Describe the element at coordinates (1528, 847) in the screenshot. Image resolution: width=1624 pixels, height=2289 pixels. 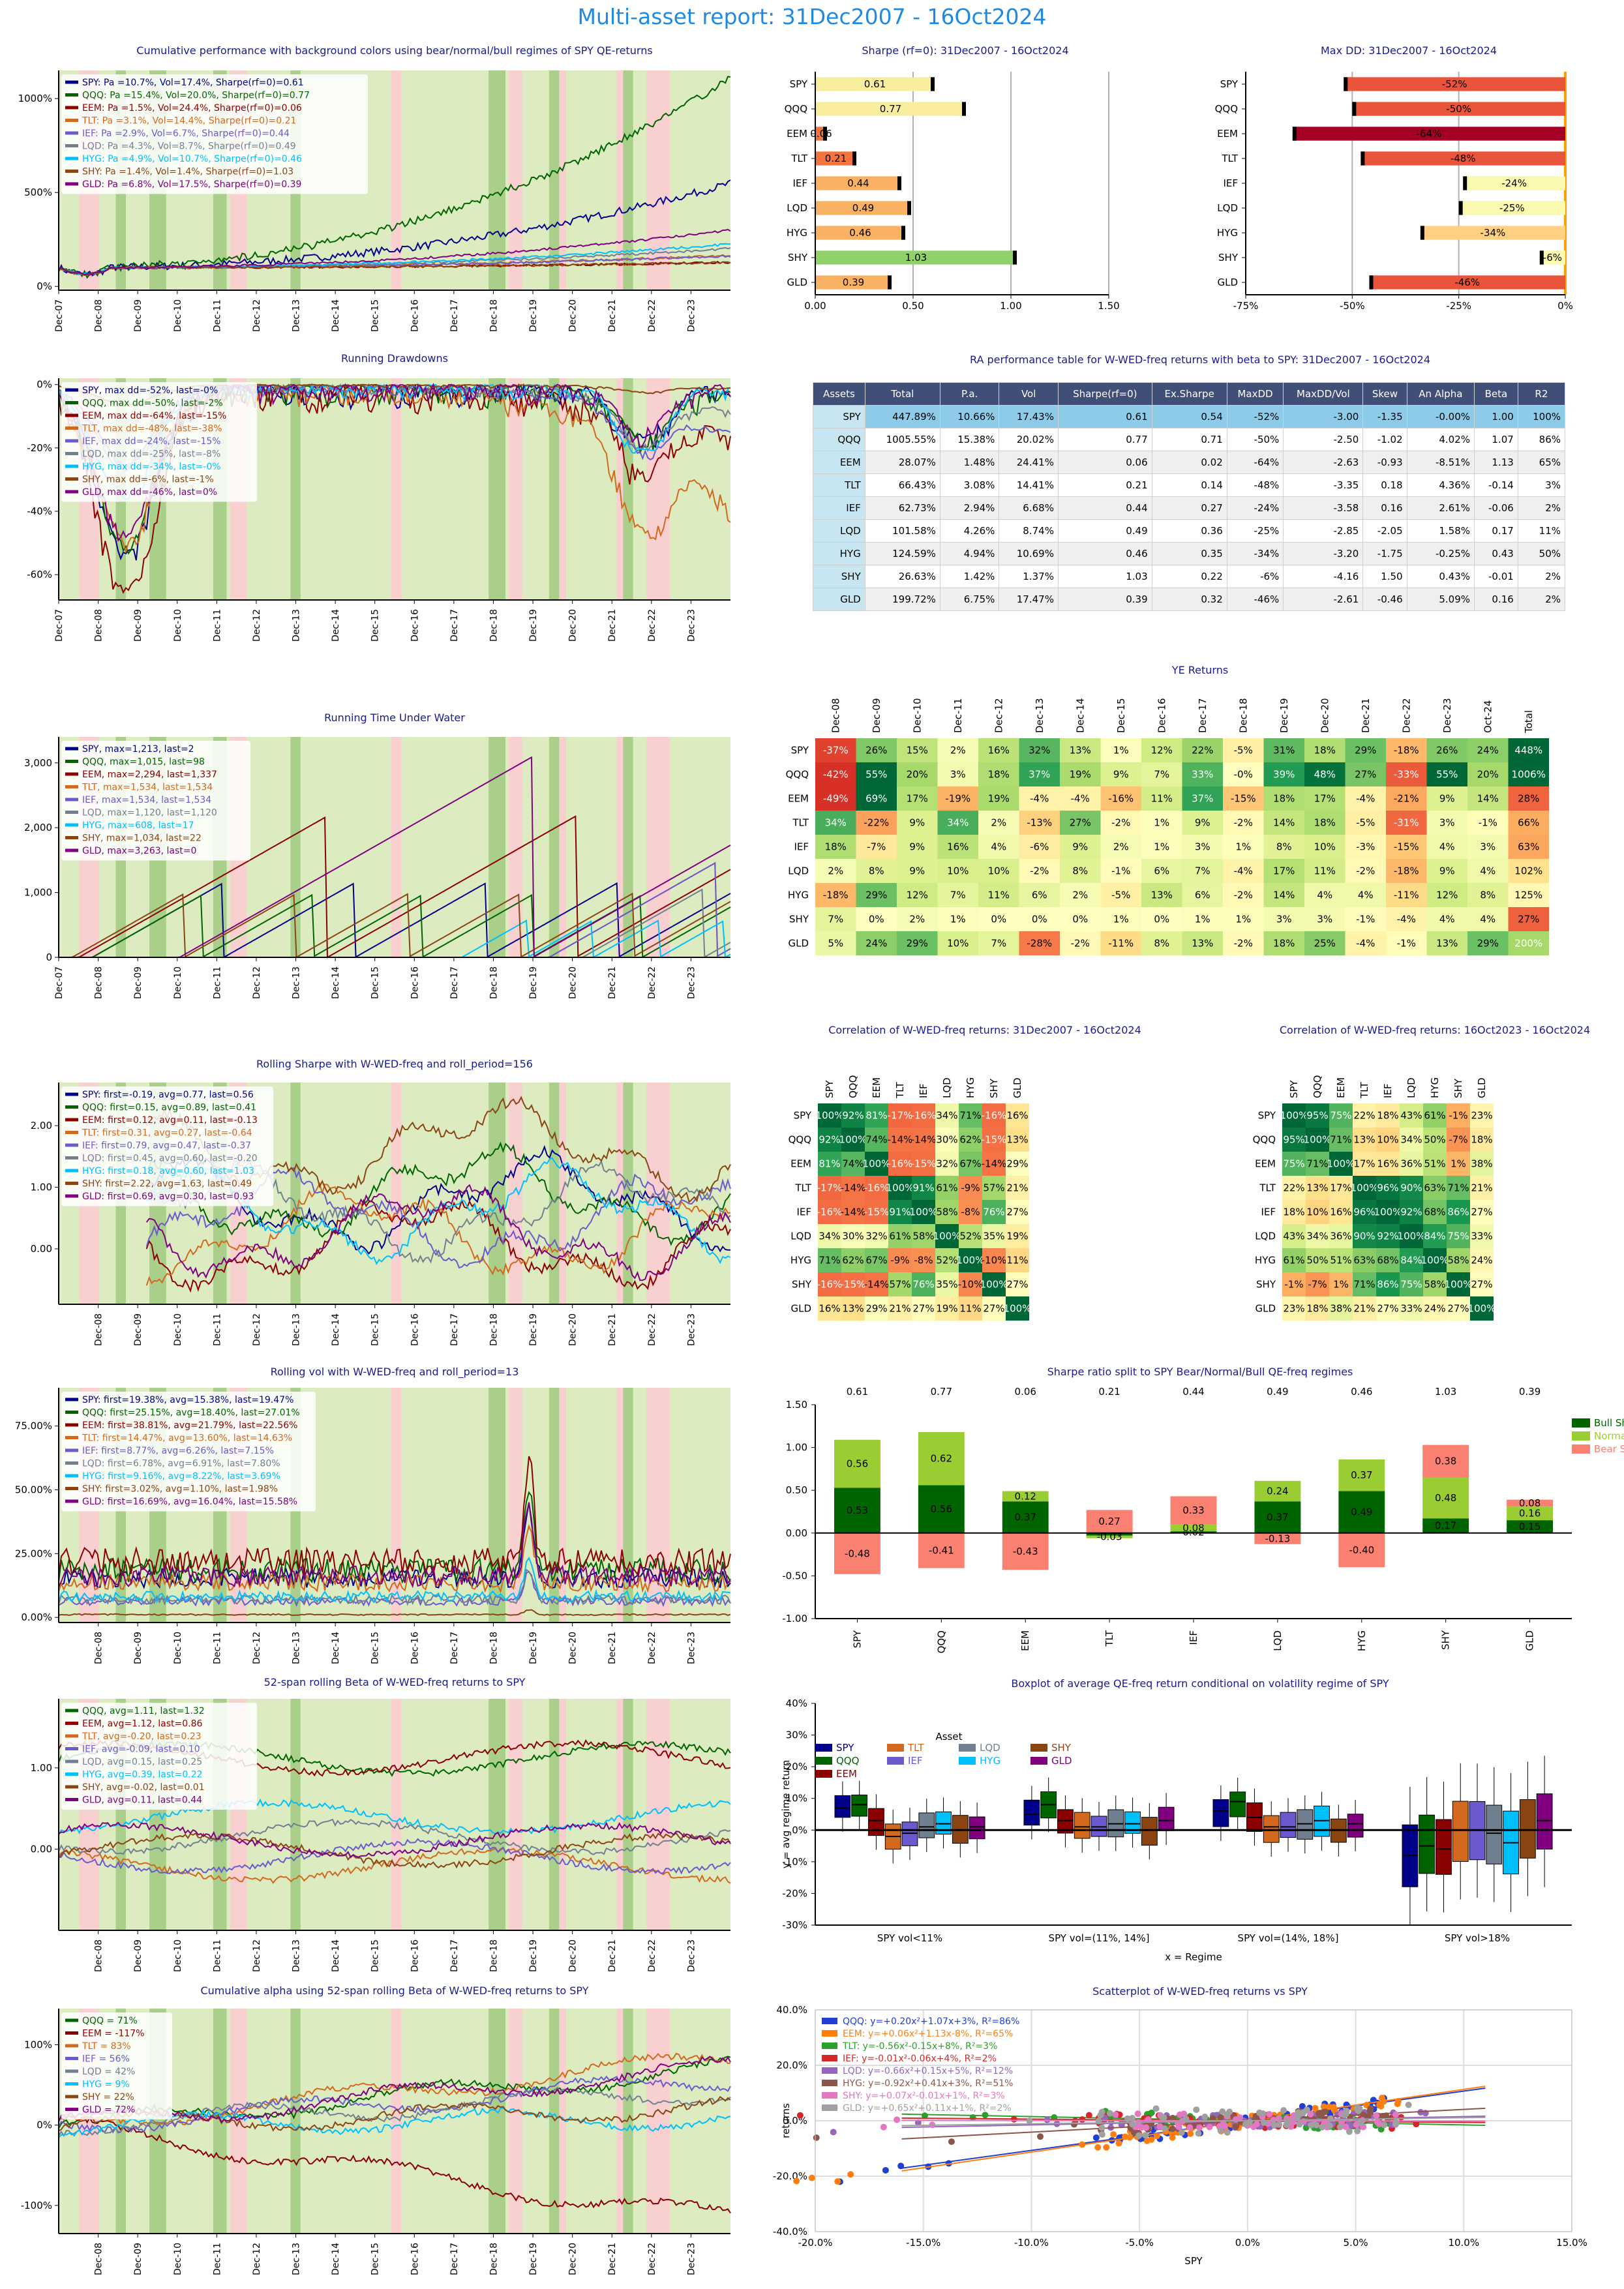
I see `heatmap-value: 63%` at that location.